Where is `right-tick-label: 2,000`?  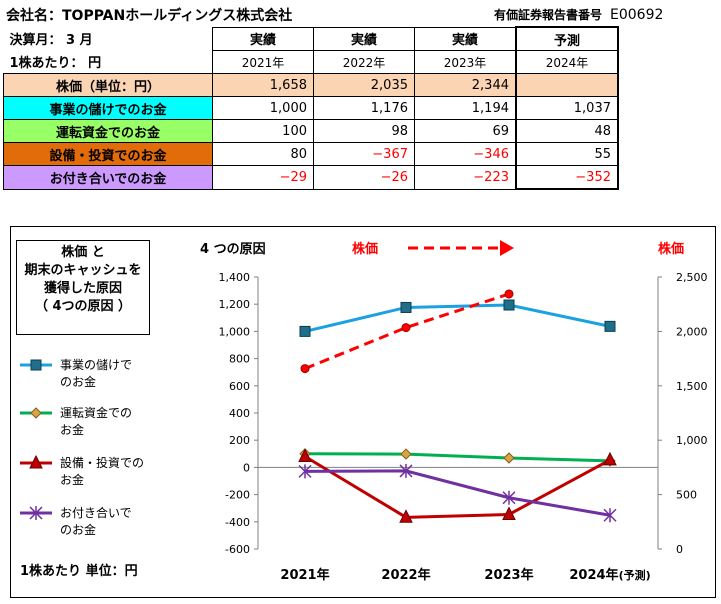 right-tick-label: 2,000 is located at coordinates (692, 331).